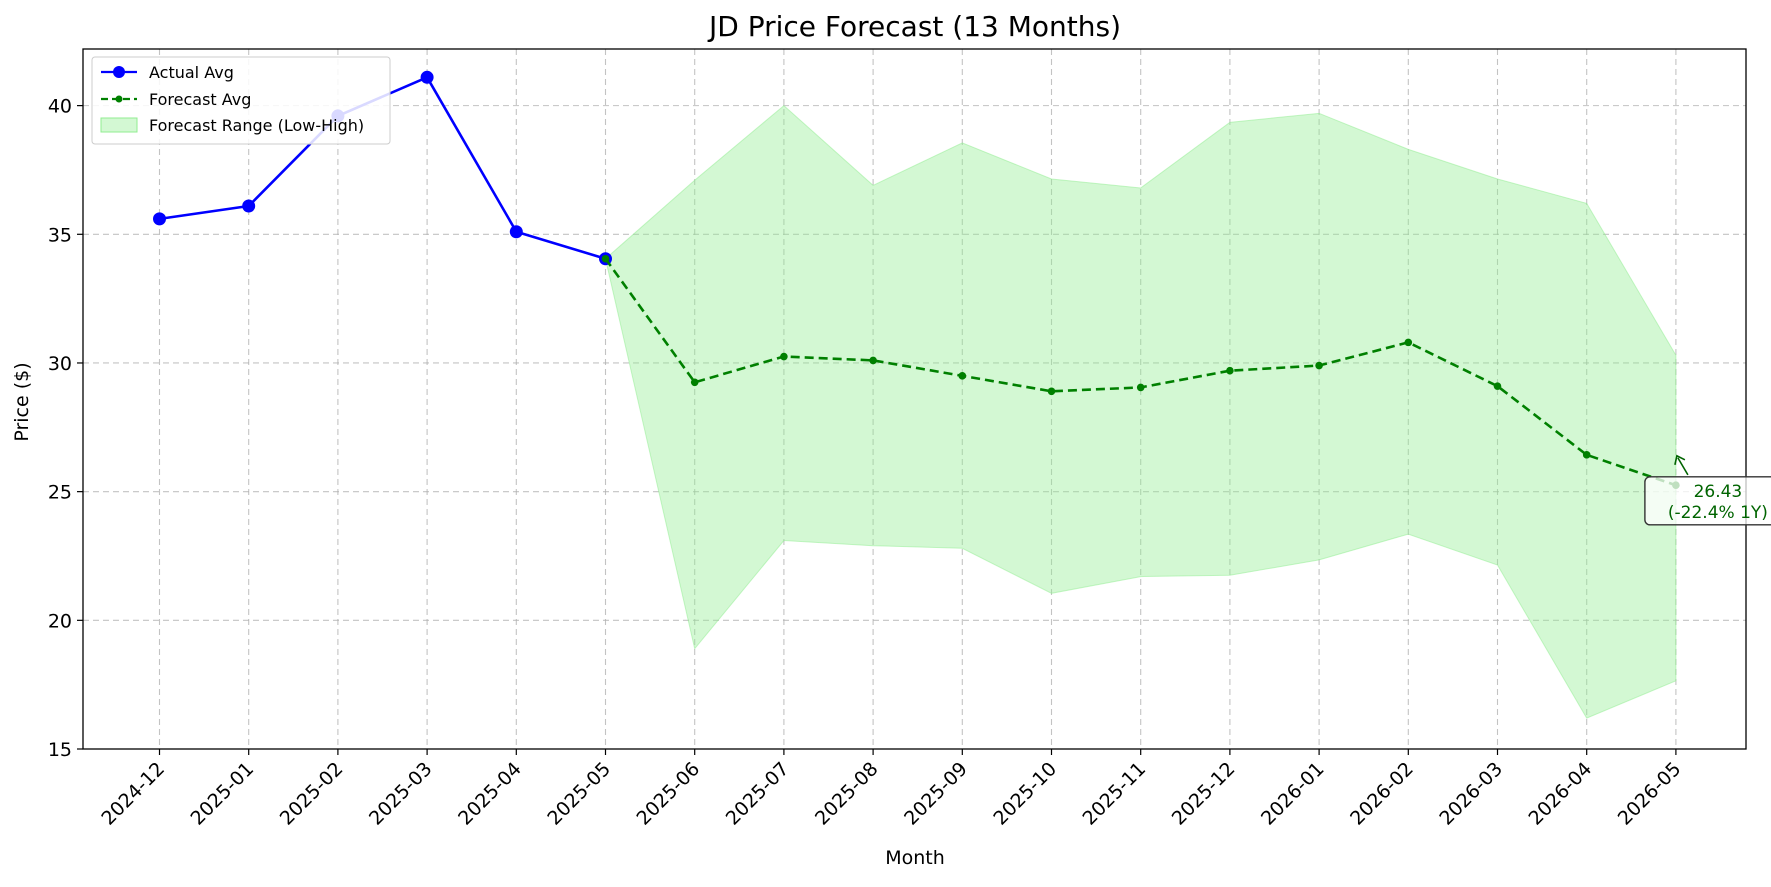 This screenshot has width=1771, height=887. What do you see at coordinates (758, 794) in the screenshot?
I see `x-tick-label: 2025-07` at bounding box center [758, 794].